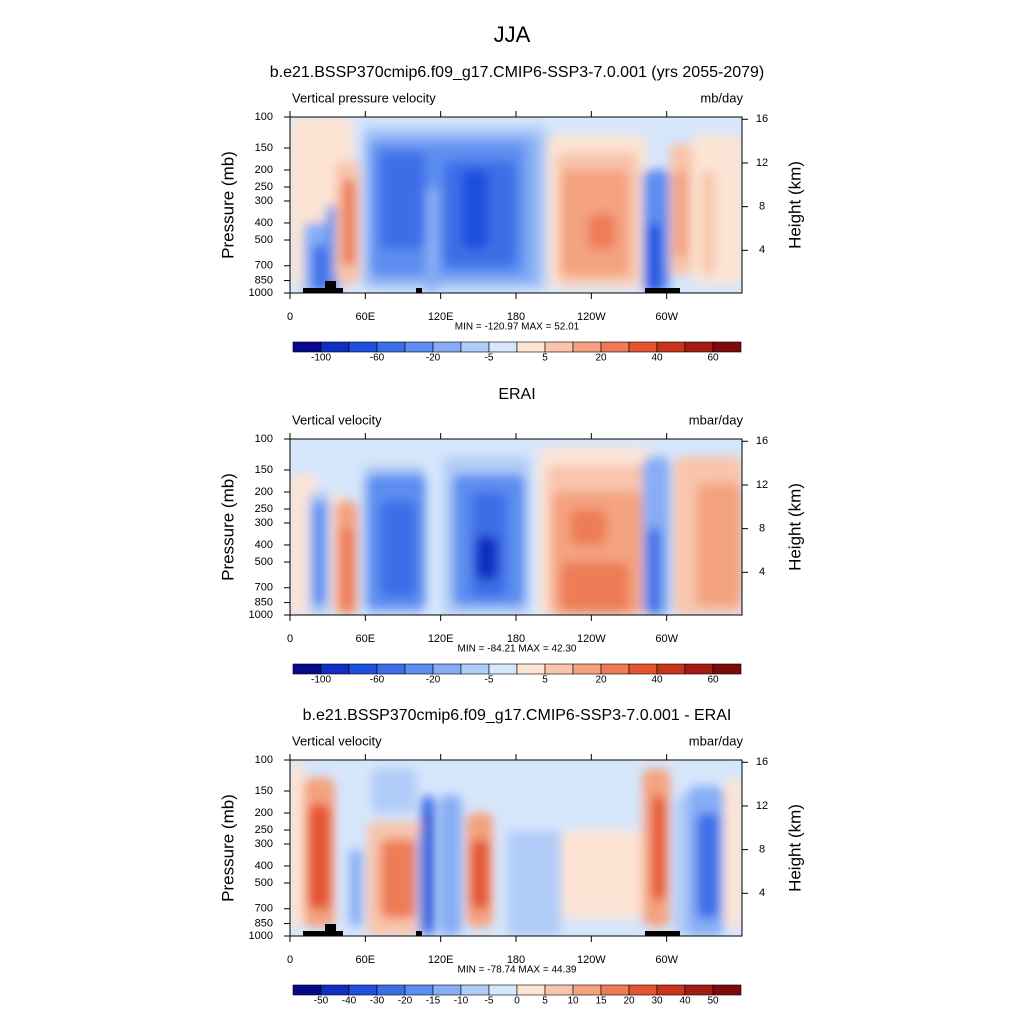 The width and height of the screenshot is (1024, 1024). Describe the element at coordinates (762, 485) in the screenshot. I see `y2-tick-label: 12` at that location.